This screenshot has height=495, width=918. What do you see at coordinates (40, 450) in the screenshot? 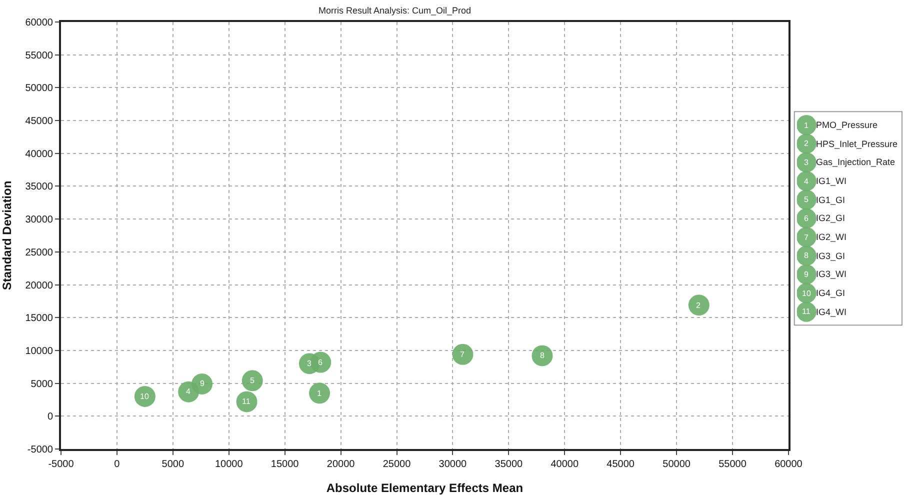
I see `y-tick-label: -5000` at bounding box center [40, 450].